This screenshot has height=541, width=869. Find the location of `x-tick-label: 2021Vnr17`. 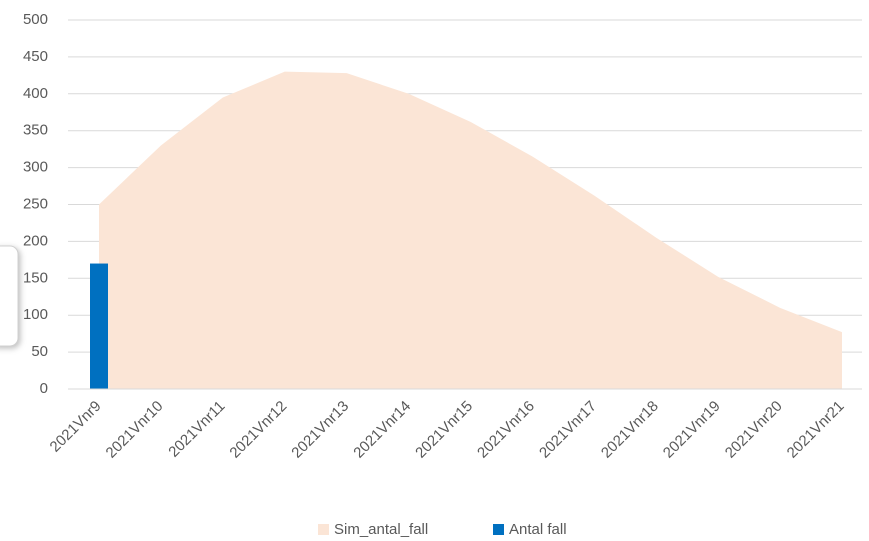

x-tick-label: 2021Vnr17 is located at coordinates (568, 430).